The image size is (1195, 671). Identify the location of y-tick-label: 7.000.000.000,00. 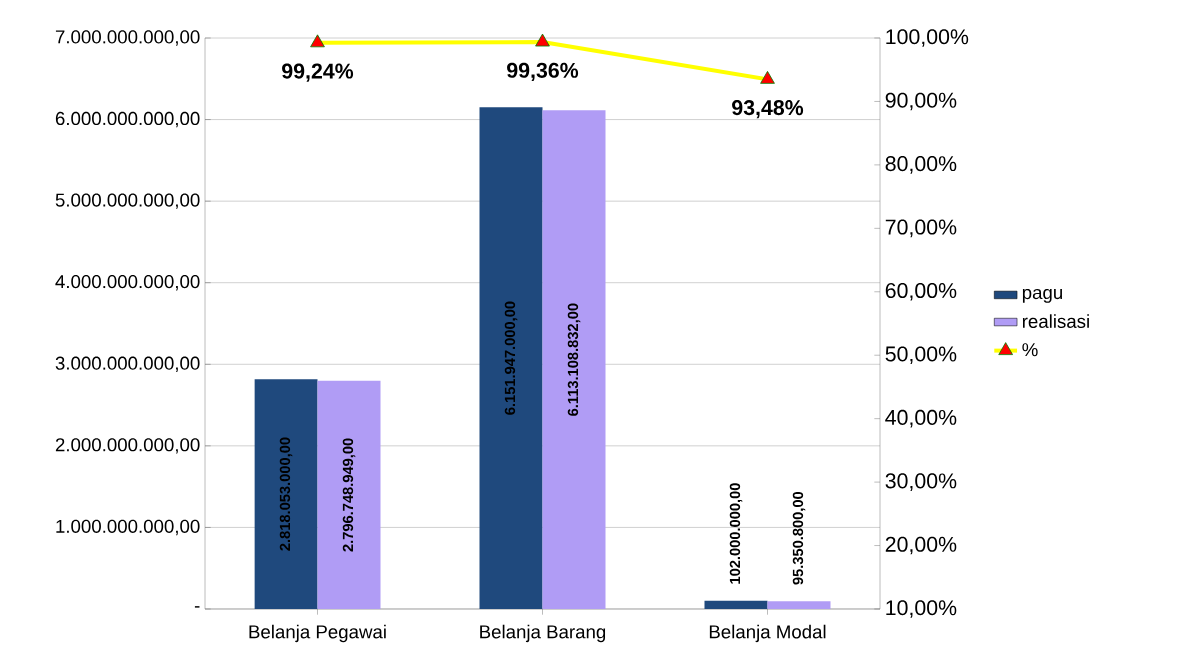
(127, 38).